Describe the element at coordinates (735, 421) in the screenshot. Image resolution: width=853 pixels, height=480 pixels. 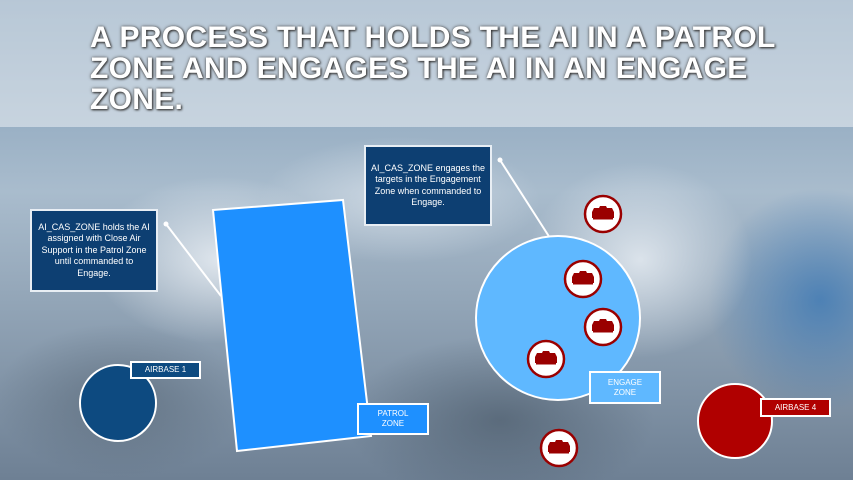
I see `airbase-4-circle` at that location.